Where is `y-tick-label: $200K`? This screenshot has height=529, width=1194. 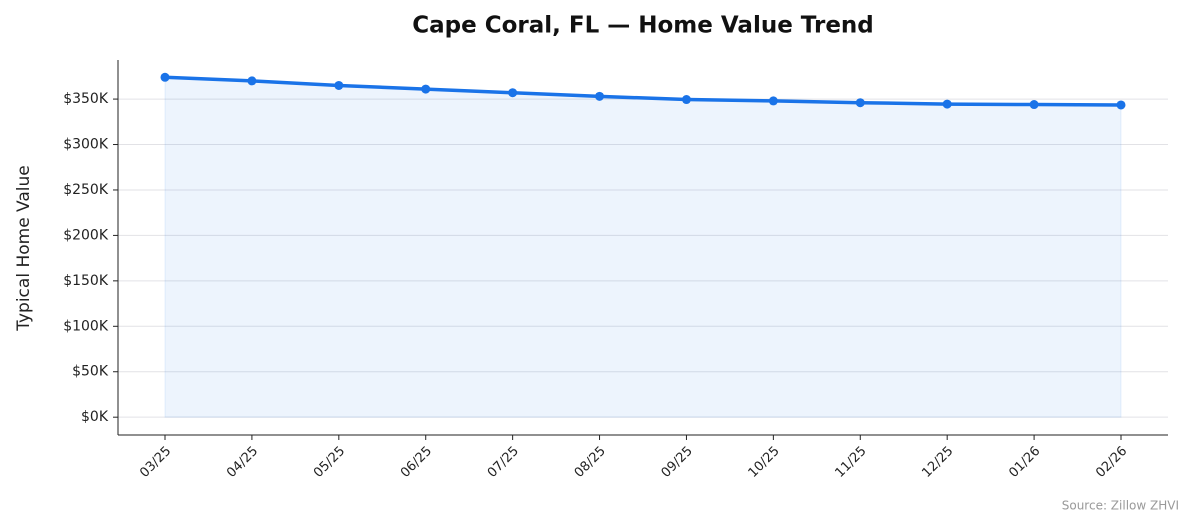 y-tick-label: $200K is located at coordinates (86, 235).